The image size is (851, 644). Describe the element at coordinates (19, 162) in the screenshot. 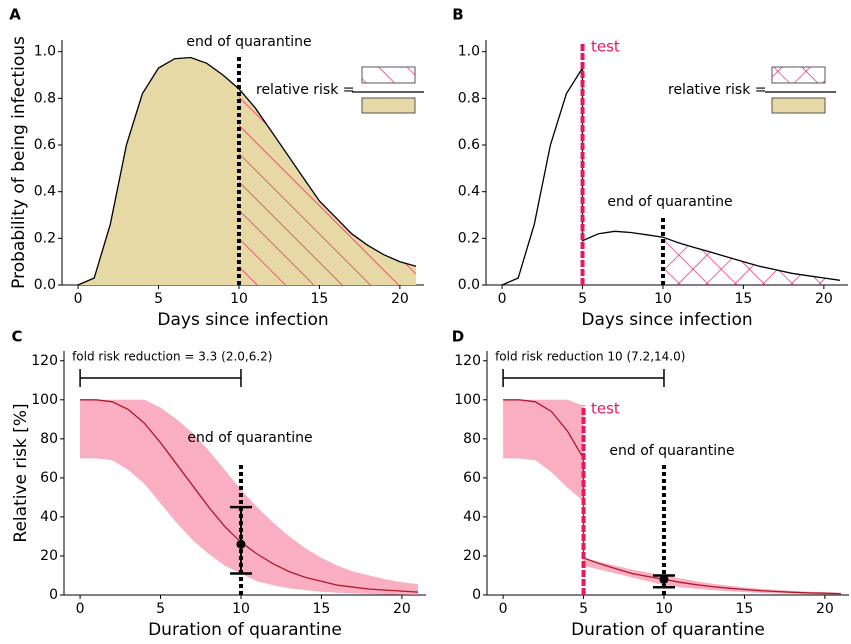

I see `y-axis-label: Probability of being infectious` at that location.